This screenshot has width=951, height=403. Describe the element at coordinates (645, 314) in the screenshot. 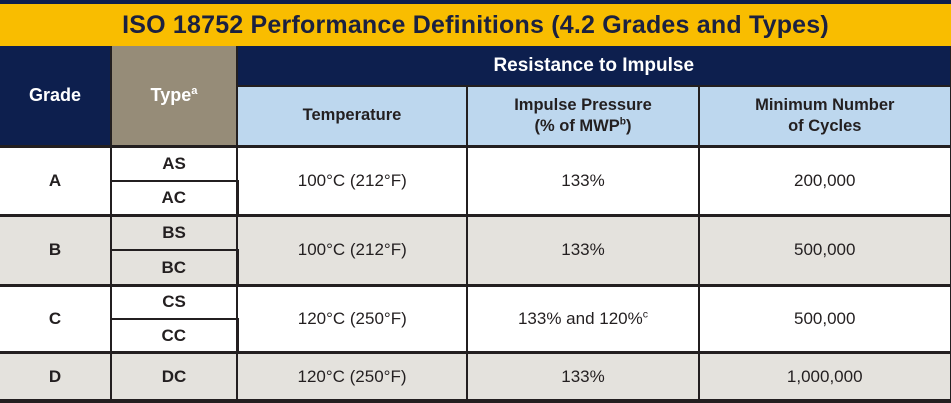

I see `impulse-note-c: c` at that location.